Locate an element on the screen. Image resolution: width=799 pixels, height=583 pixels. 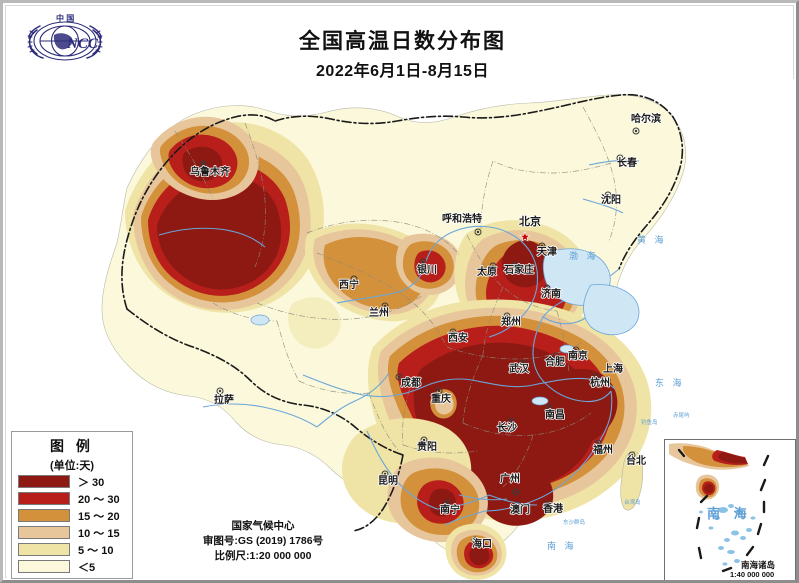
city-marker-10: 济南 is located at coordinates (551, 292).